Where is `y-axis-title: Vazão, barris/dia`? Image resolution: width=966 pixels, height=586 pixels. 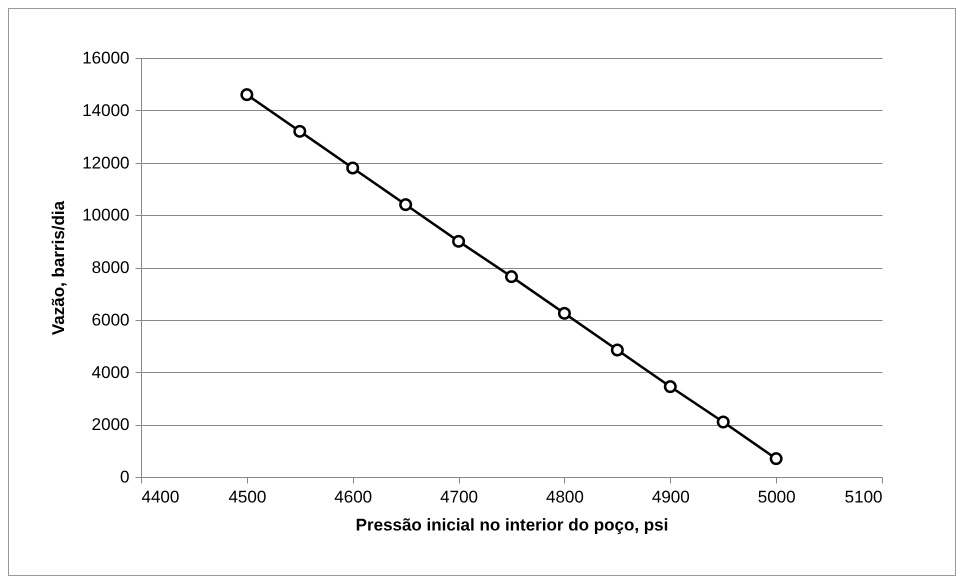
y-axis-title: Vazão, barris/dia is located at coordinates (58, 268).